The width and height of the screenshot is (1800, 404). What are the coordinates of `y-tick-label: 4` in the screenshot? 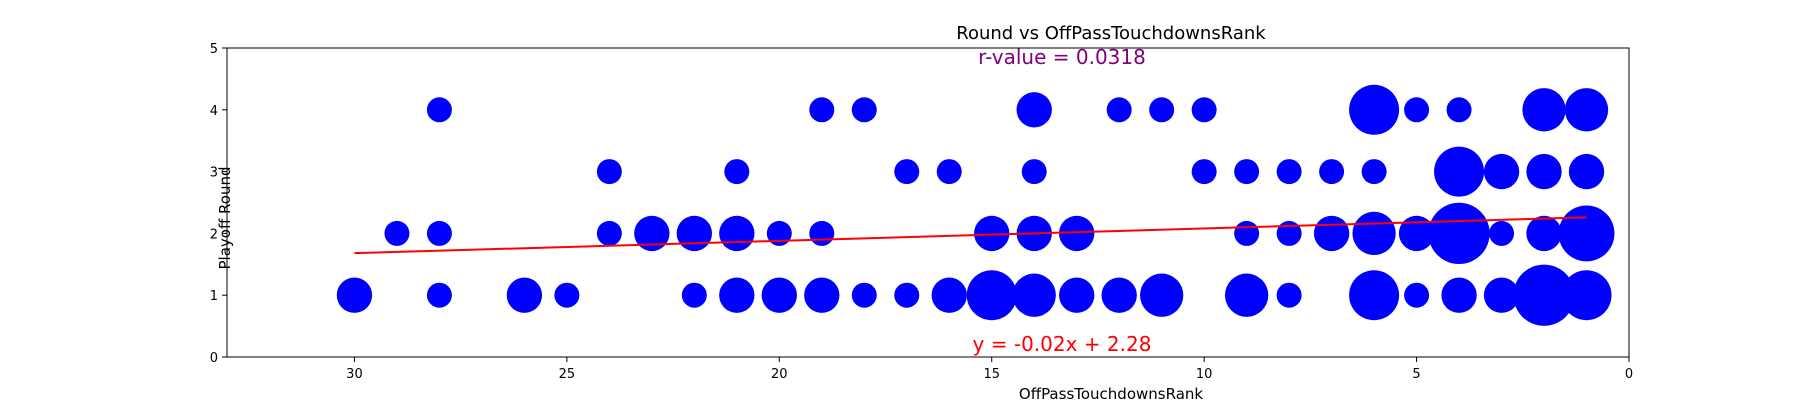 It's located at (214, 111).